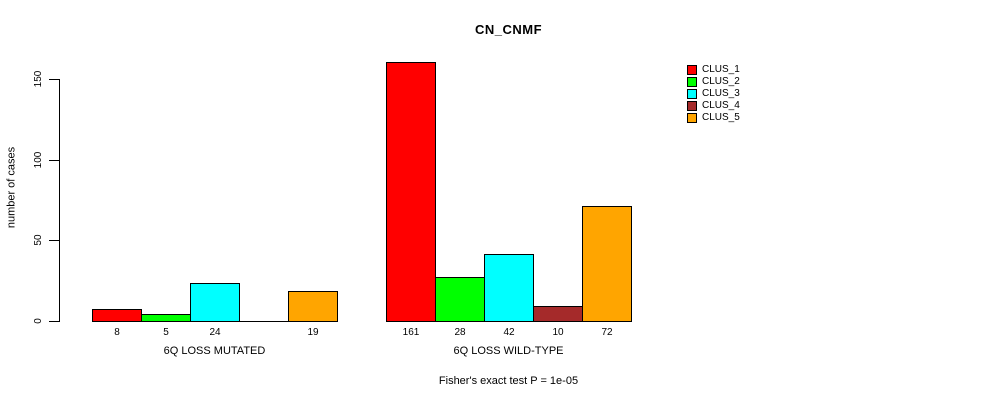 The height and width of the screenshot is (400, 990). I want to click on bar-count-label: 161, so click(411, 332).